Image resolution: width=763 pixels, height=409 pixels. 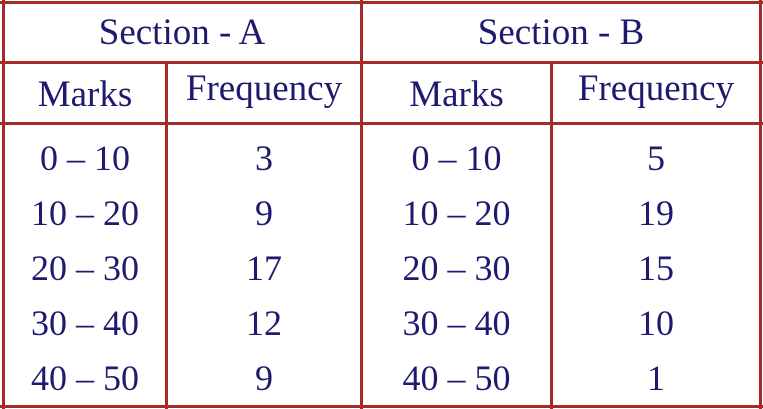 What do you see at coordinates (381, 406) in the screenshot?
I see `border-bottom` at bounding box center [381, 406].